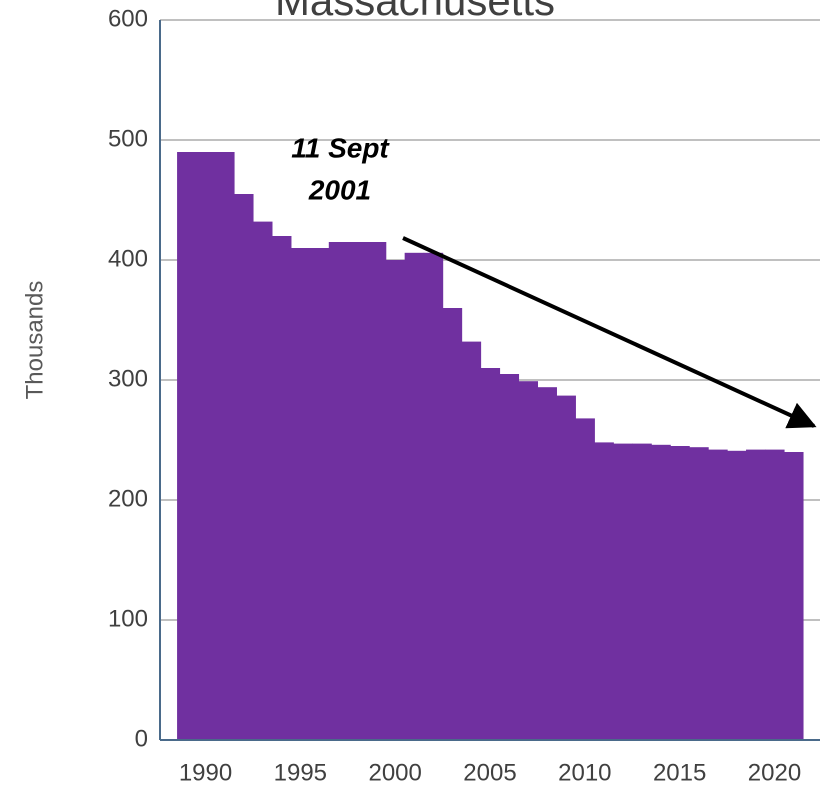  I want to click on annotation: 2001, so click(339, 189).